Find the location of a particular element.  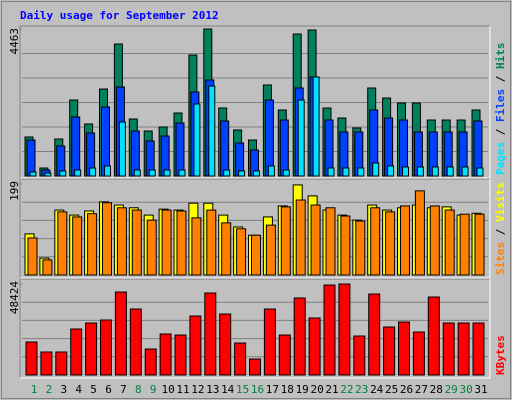

x-tick-label: 20 is located at coordinates (316, 389).